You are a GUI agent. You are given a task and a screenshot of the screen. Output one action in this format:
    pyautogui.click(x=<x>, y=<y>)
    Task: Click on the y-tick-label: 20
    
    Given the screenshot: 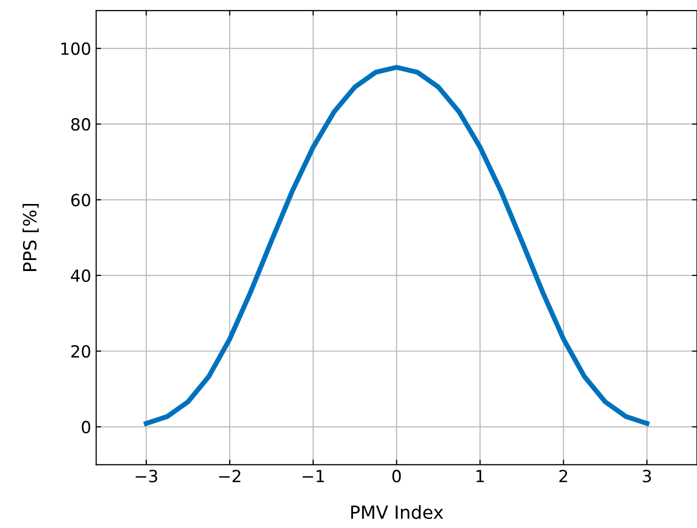 What is the action you would take?
    pyautogui.click(x=80, y=351)
    